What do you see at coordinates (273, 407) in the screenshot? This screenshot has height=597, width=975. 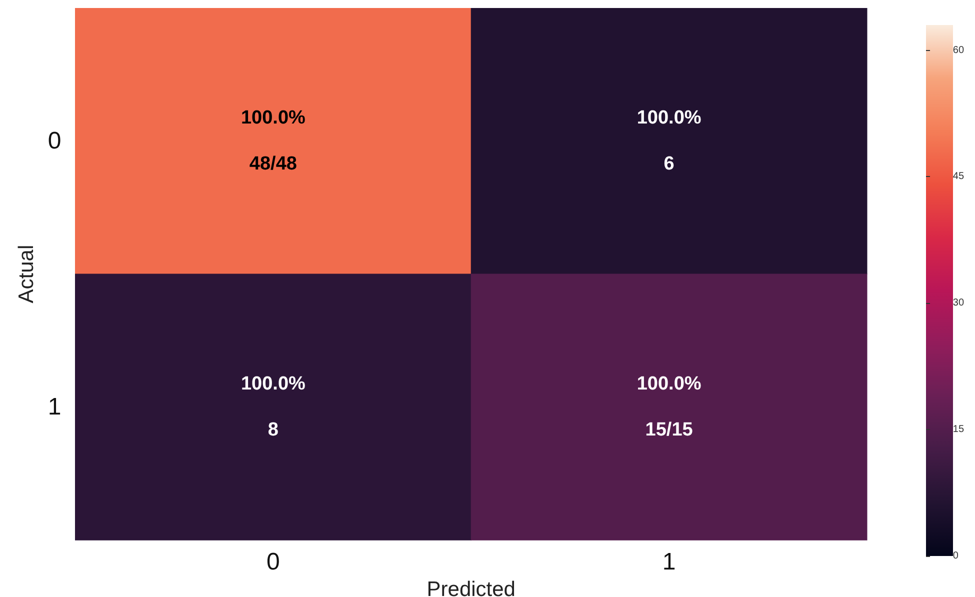 I see `text: 100.0% 8` at bounding box center [273, 407].